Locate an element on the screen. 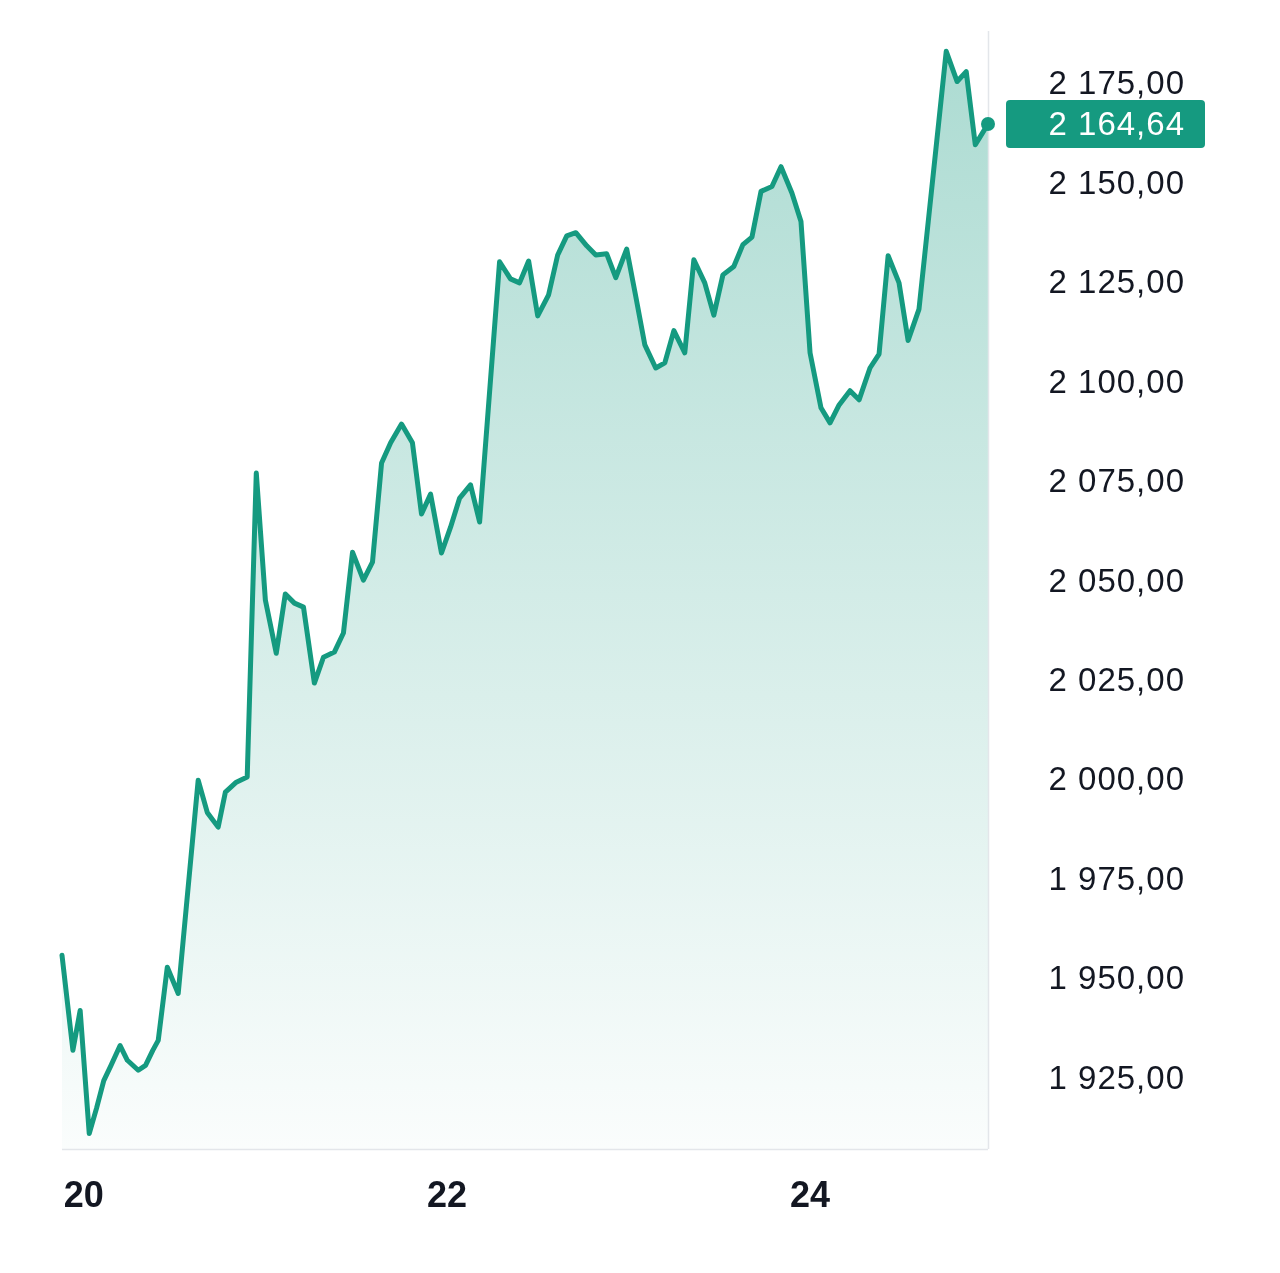 This screenshot has width=1280, height=1273. y-tick-label: 2 100,00 is located at coordinates (1116, 381).